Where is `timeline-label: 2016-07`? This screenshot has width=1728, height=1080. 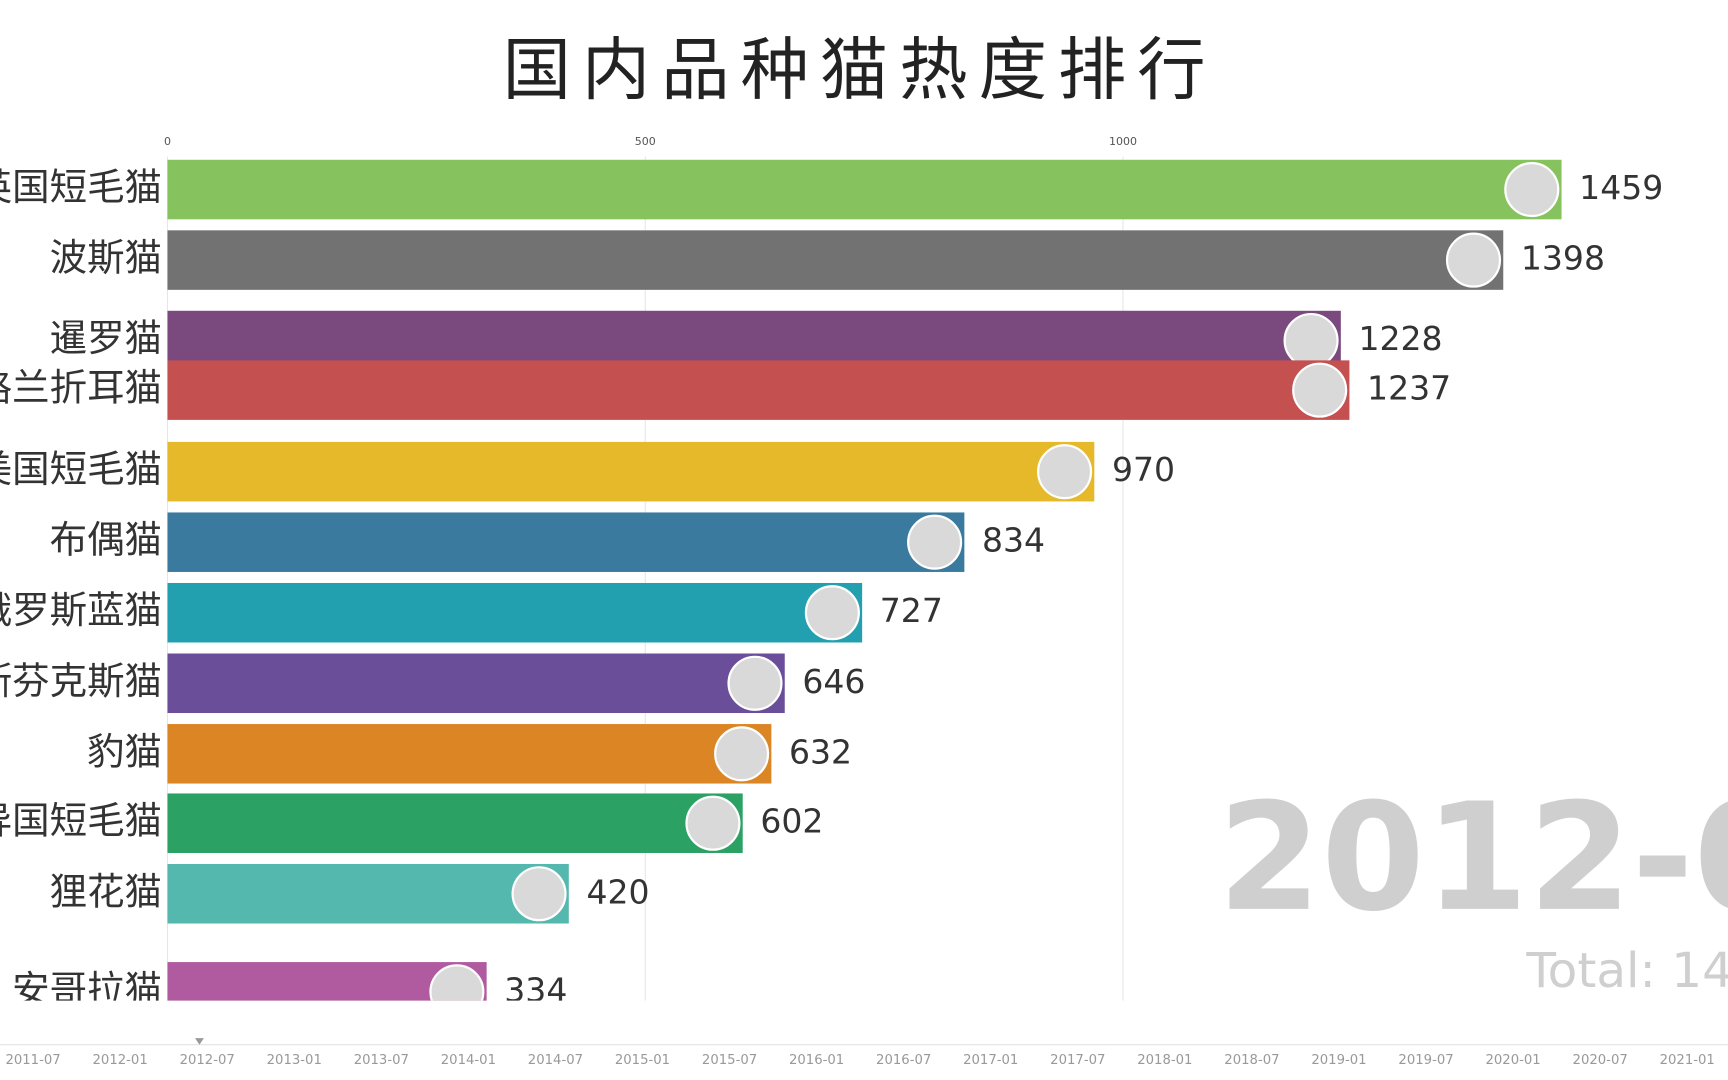 timeline-label: 2016-07 is located at coordinates (903, 1060).